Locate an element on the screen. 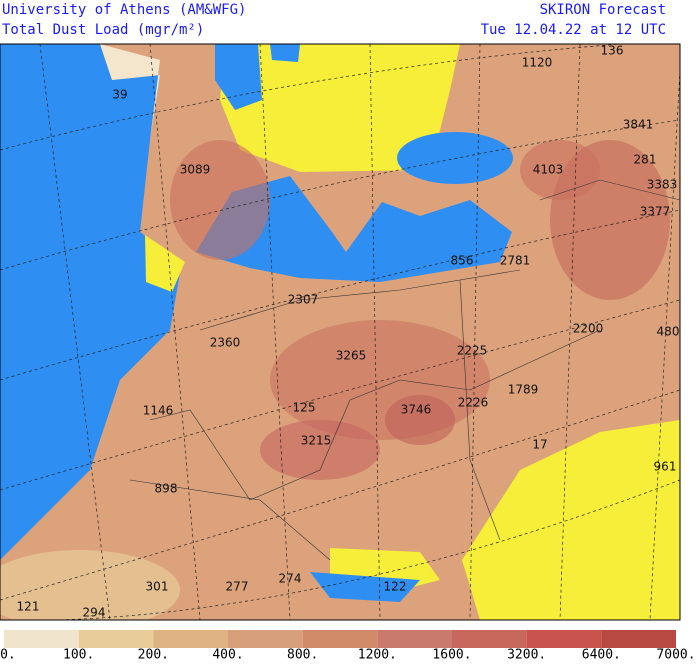 The image size is (700, 666). map-value-label: 274 is located at coordinates (290, 579).